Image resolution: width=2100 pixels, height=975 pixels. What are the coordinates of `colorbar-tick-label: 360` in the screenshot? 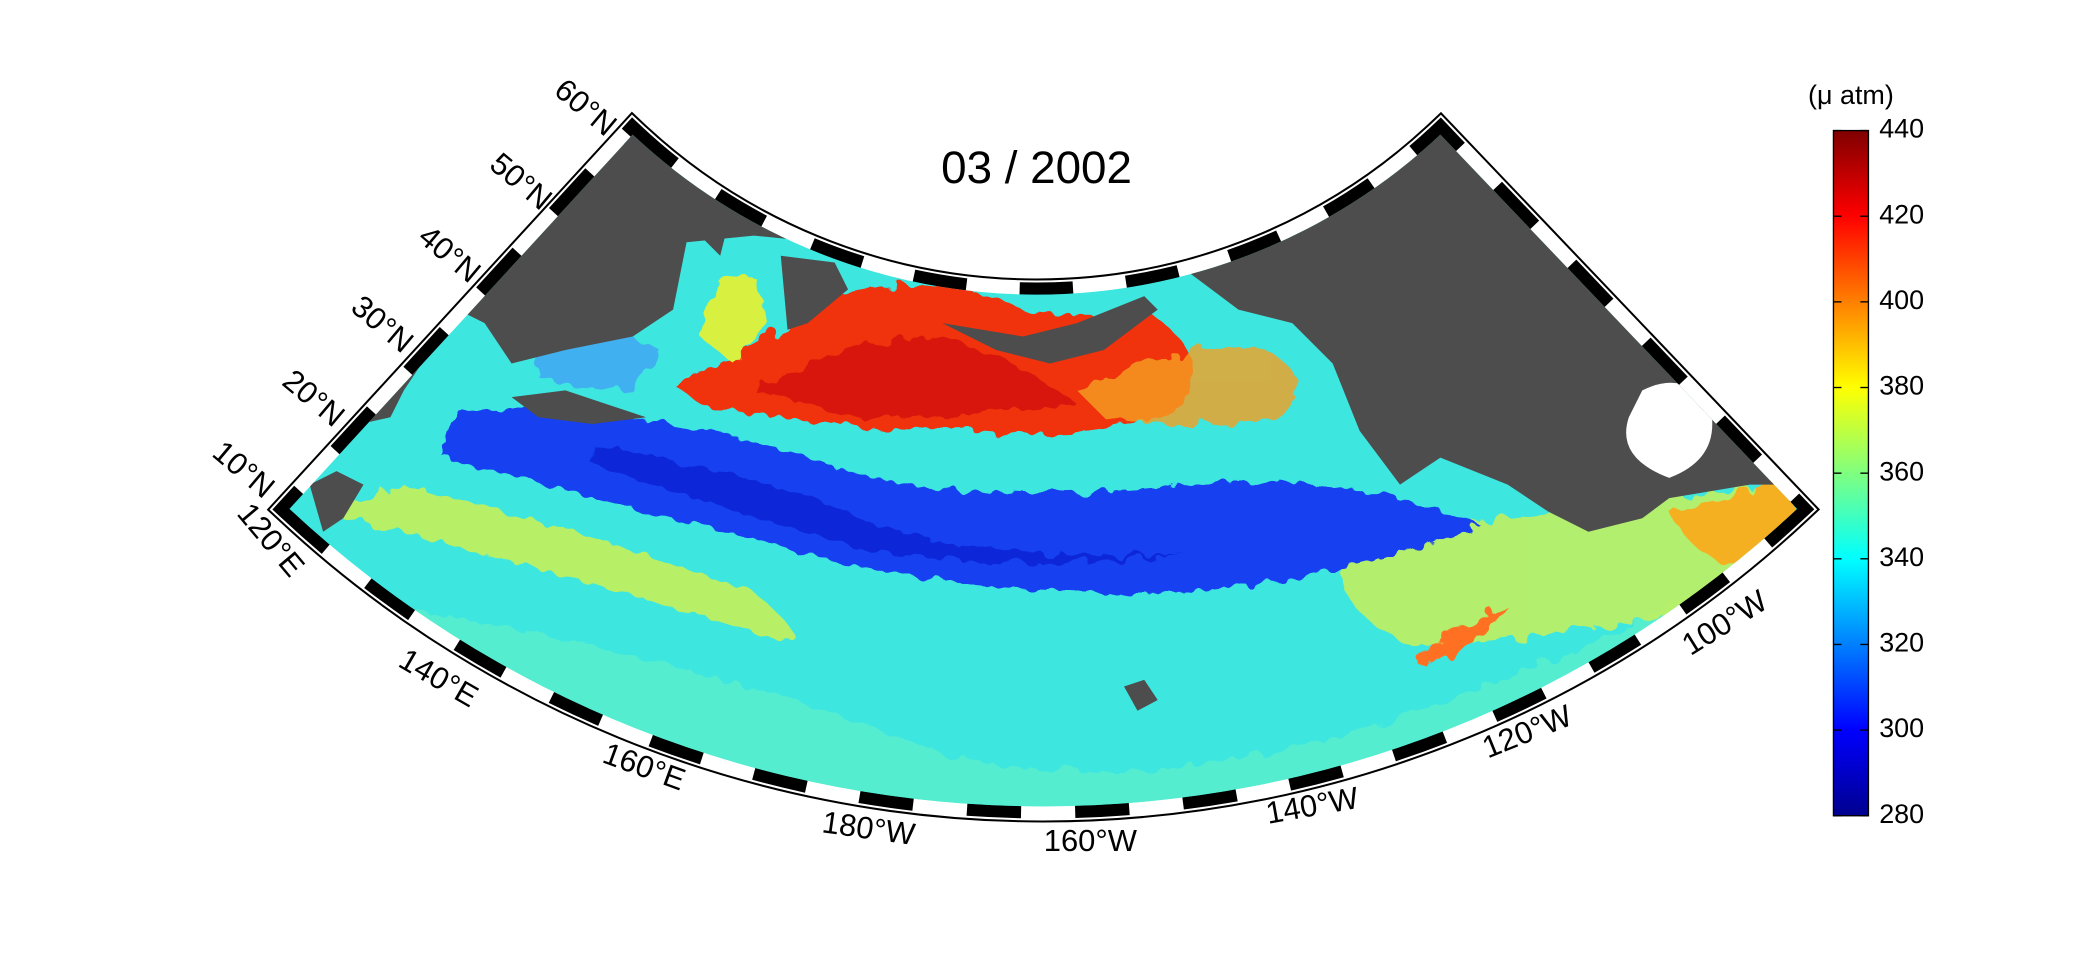 It's located at (1901, 471).